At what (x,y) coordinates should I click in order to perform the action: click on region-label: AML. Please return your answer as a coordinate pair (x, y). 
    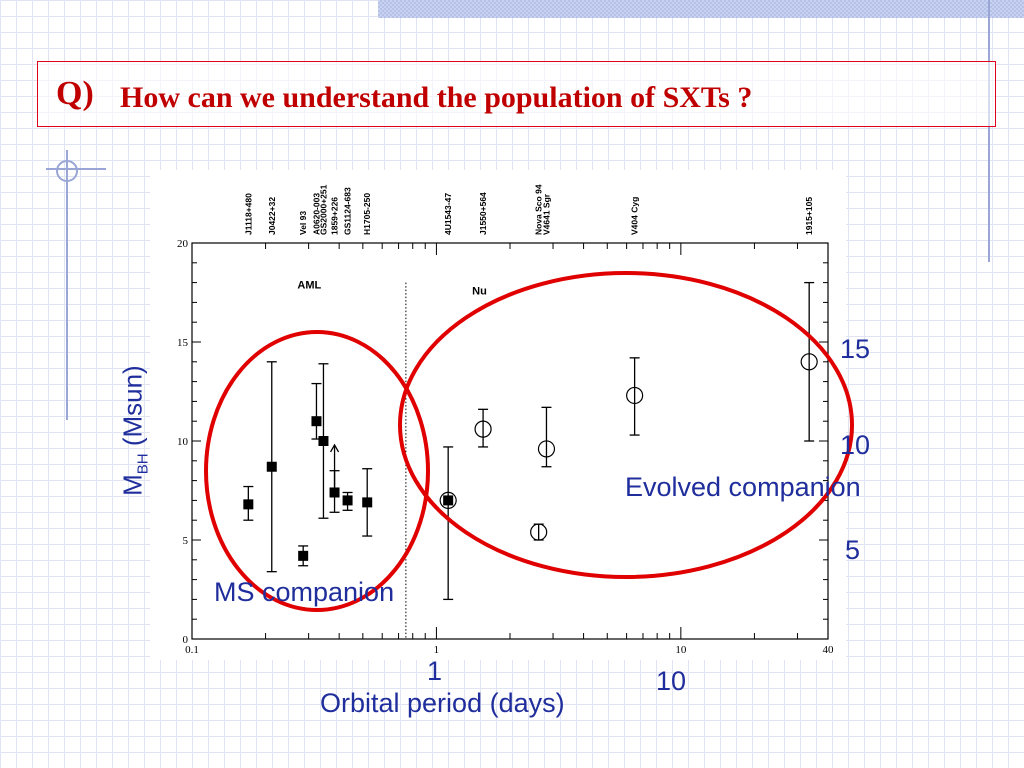
    Looking at the image, I should click on (309, 286).